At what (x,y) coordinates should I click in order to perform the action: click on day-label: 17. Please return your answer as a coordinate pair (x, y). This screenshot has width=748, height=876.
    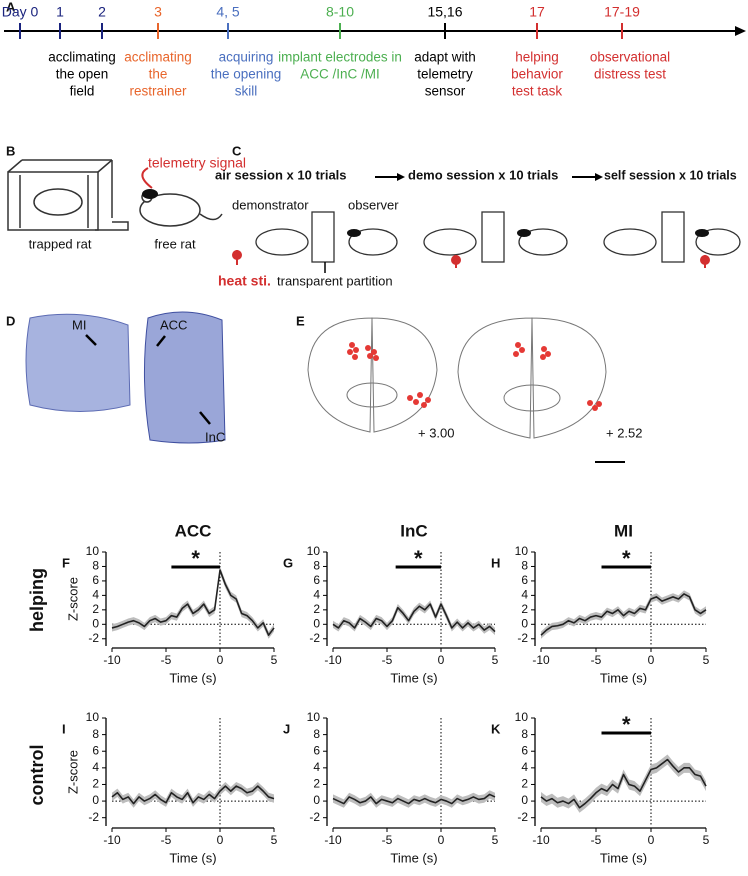
    Looking at the image, I should click on (537, 12).